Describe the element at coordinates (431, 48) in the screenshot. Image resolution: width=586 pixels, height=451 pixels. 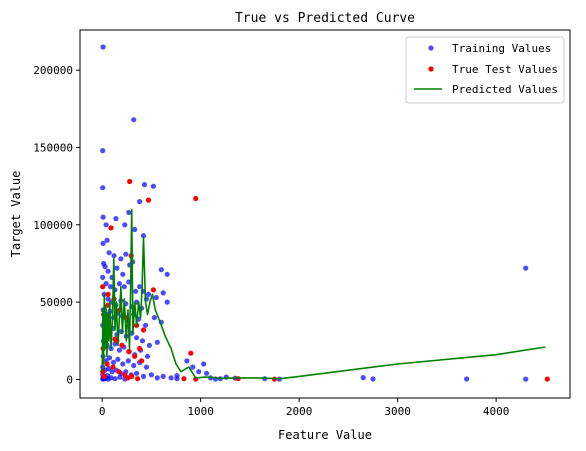
I see `legend-marker-training` at that location.